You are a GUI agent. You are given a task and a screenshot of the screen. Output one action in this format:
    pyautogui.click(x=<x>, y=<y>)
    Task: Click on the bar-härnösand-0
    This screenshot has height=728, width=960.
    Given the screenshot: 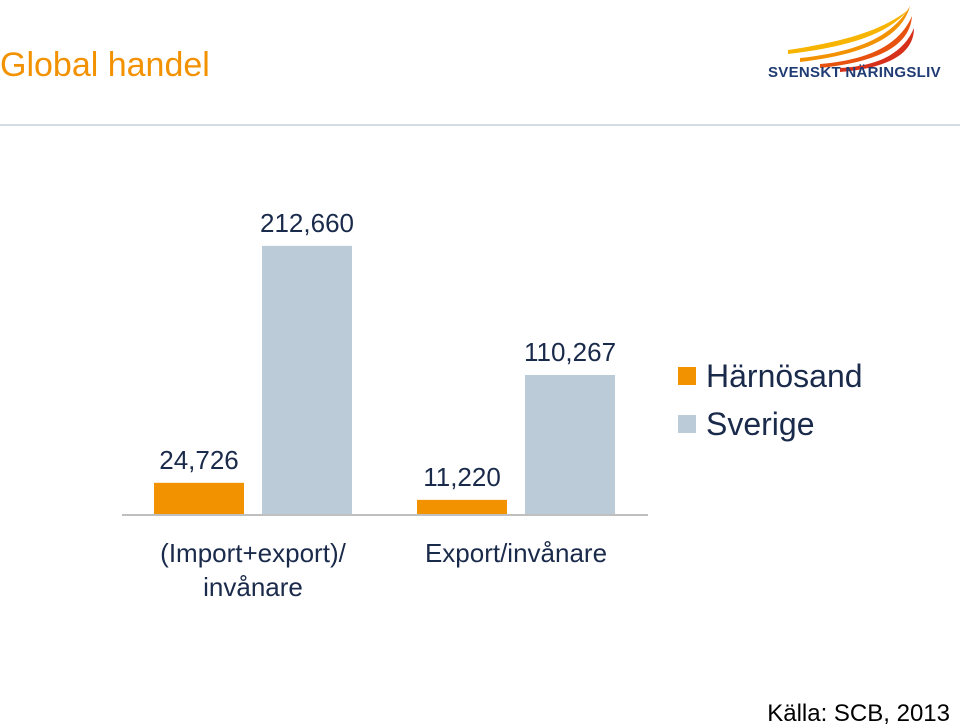 What is the action you would take?
    pyautogui.click(x=199, y=498)
    